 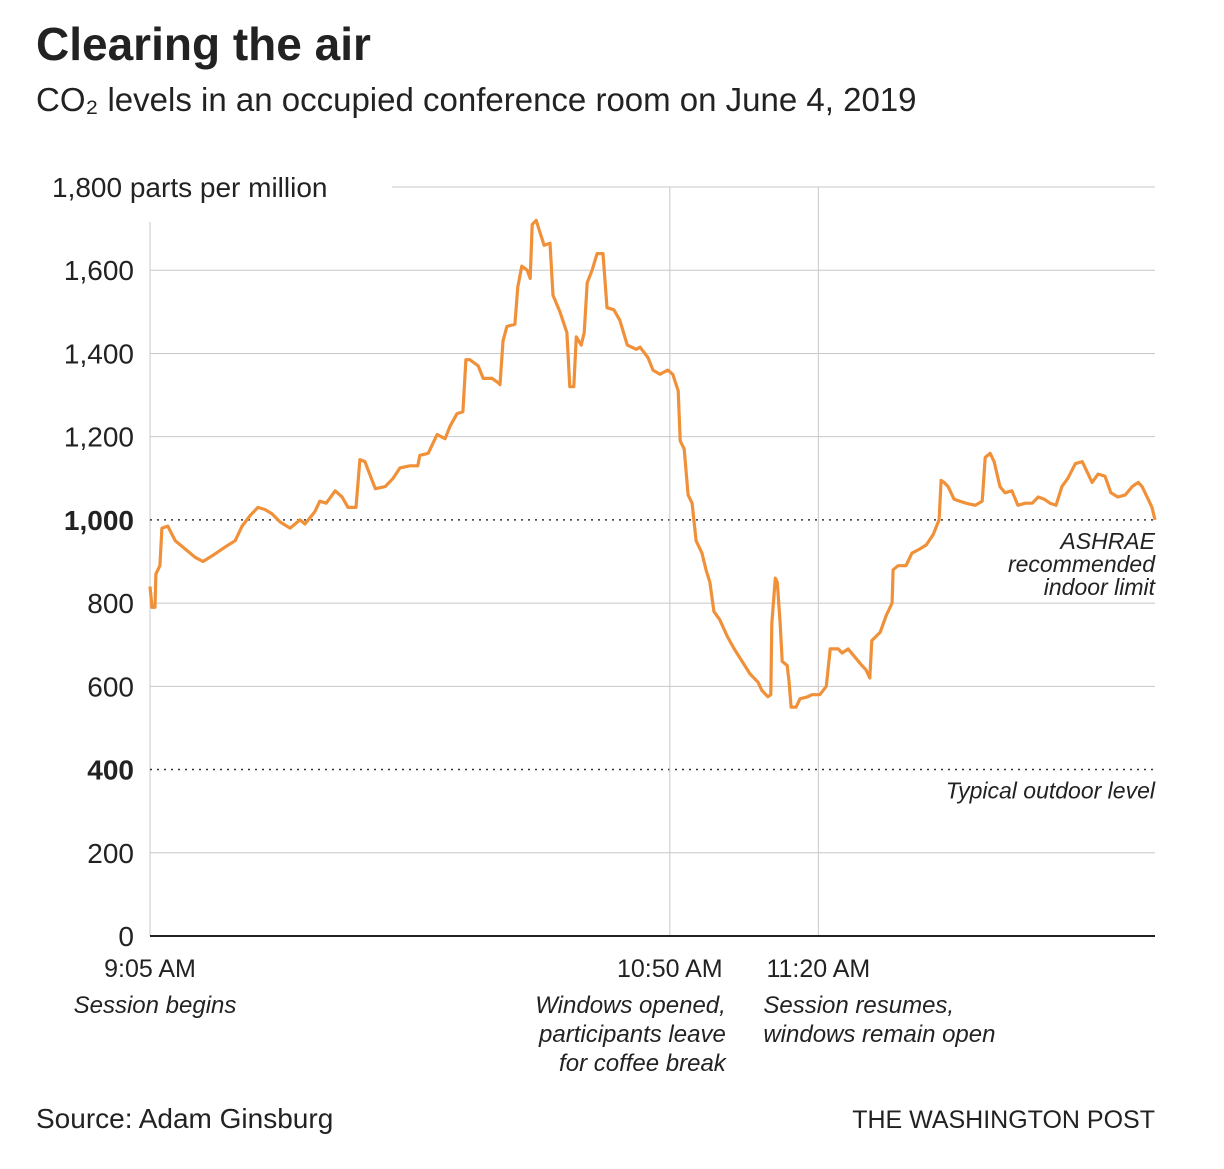 I want to click on source: Source: Adam Ginsburg, so click(x=184, y=1118).